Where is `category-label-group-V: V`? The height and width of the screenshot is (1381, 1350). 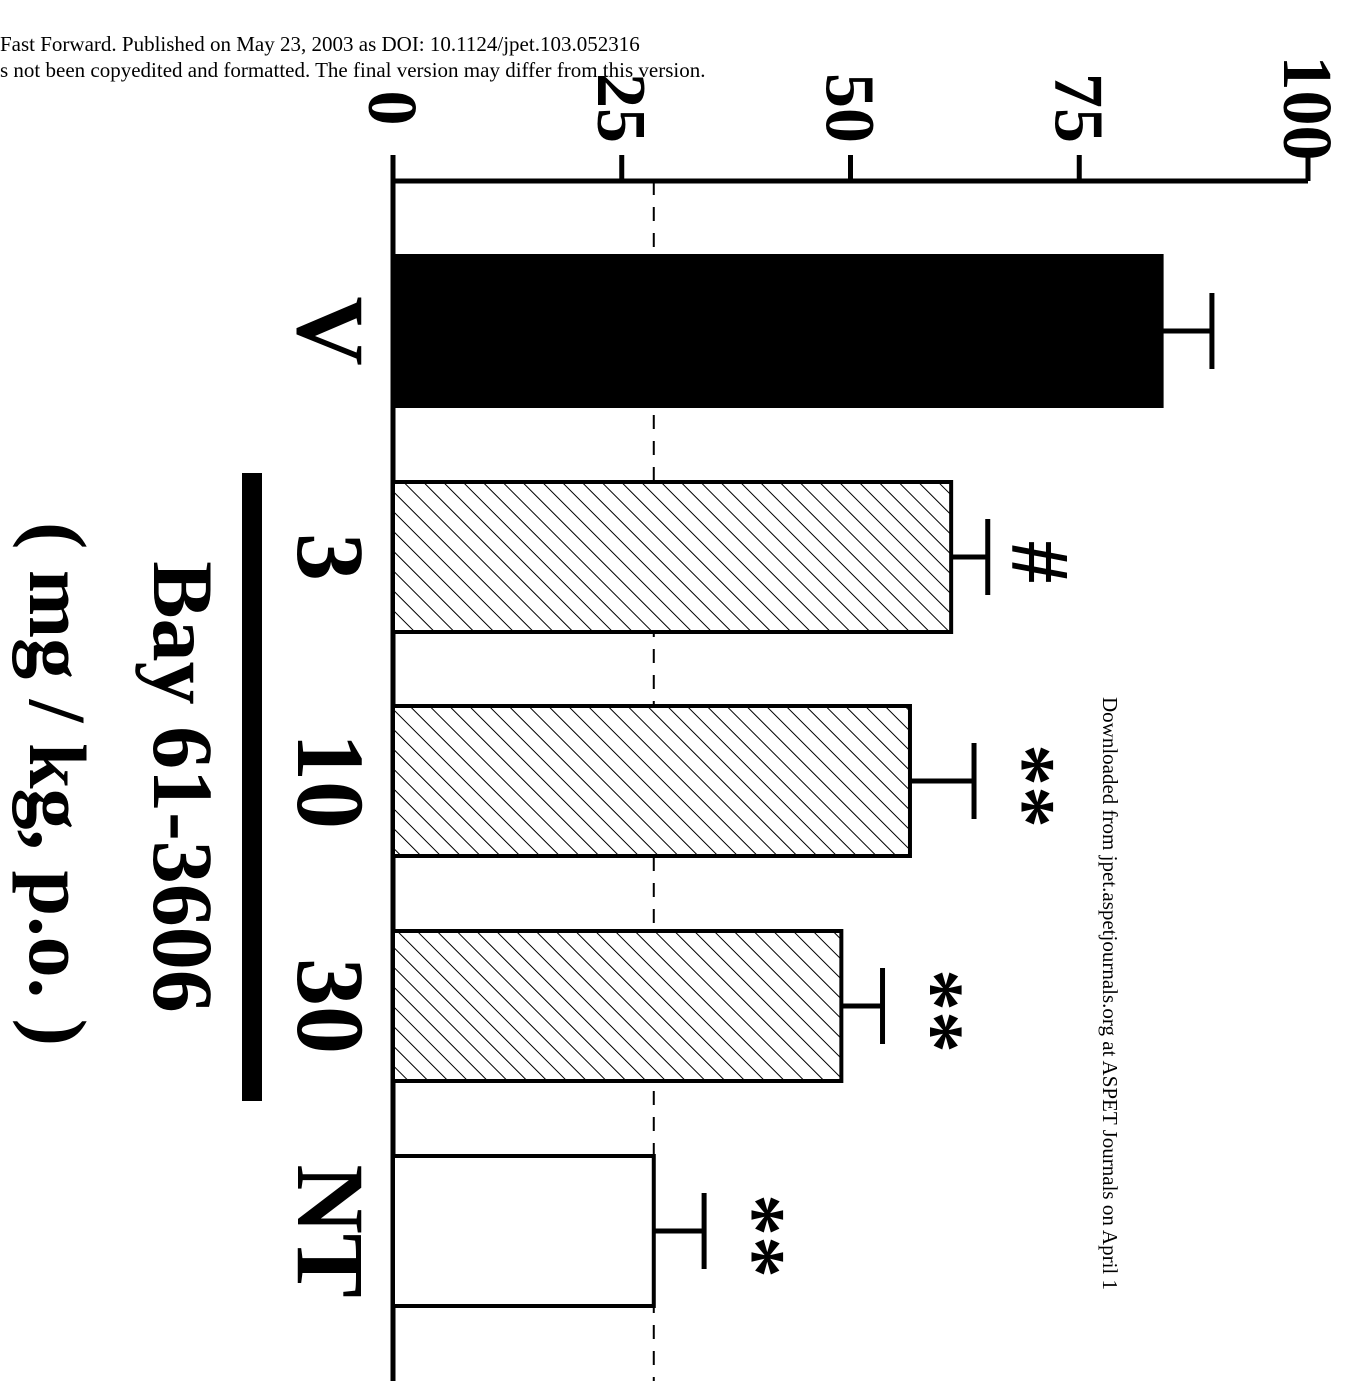 category-label-group-V: V is located at coordinates (330, 330).